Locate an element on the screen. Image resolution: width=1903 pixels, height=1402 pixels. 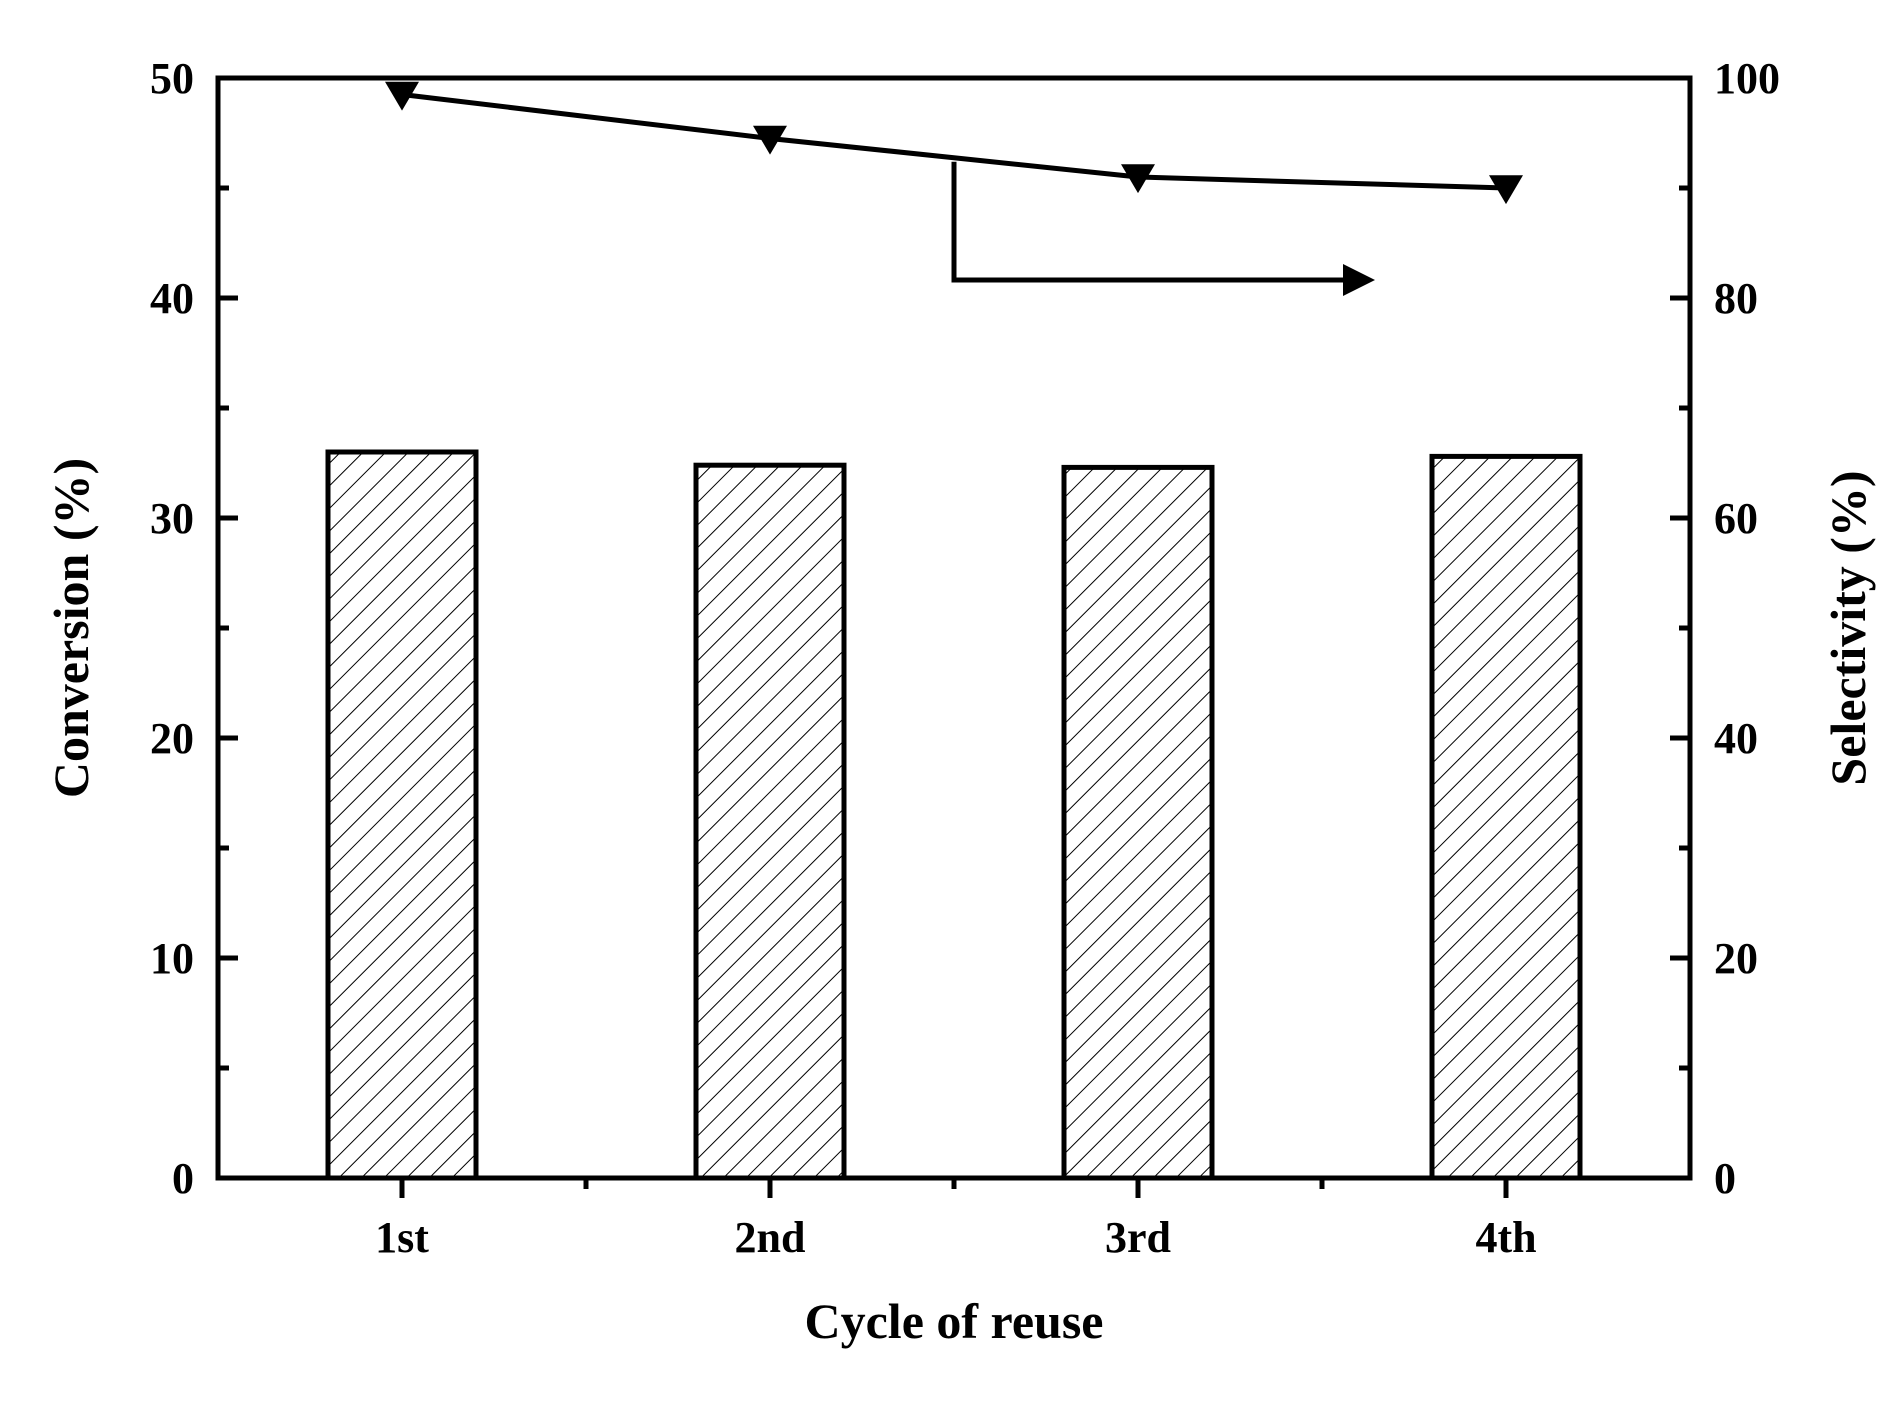
x-tick-label: 1st is located at coordinates (402, 1237).